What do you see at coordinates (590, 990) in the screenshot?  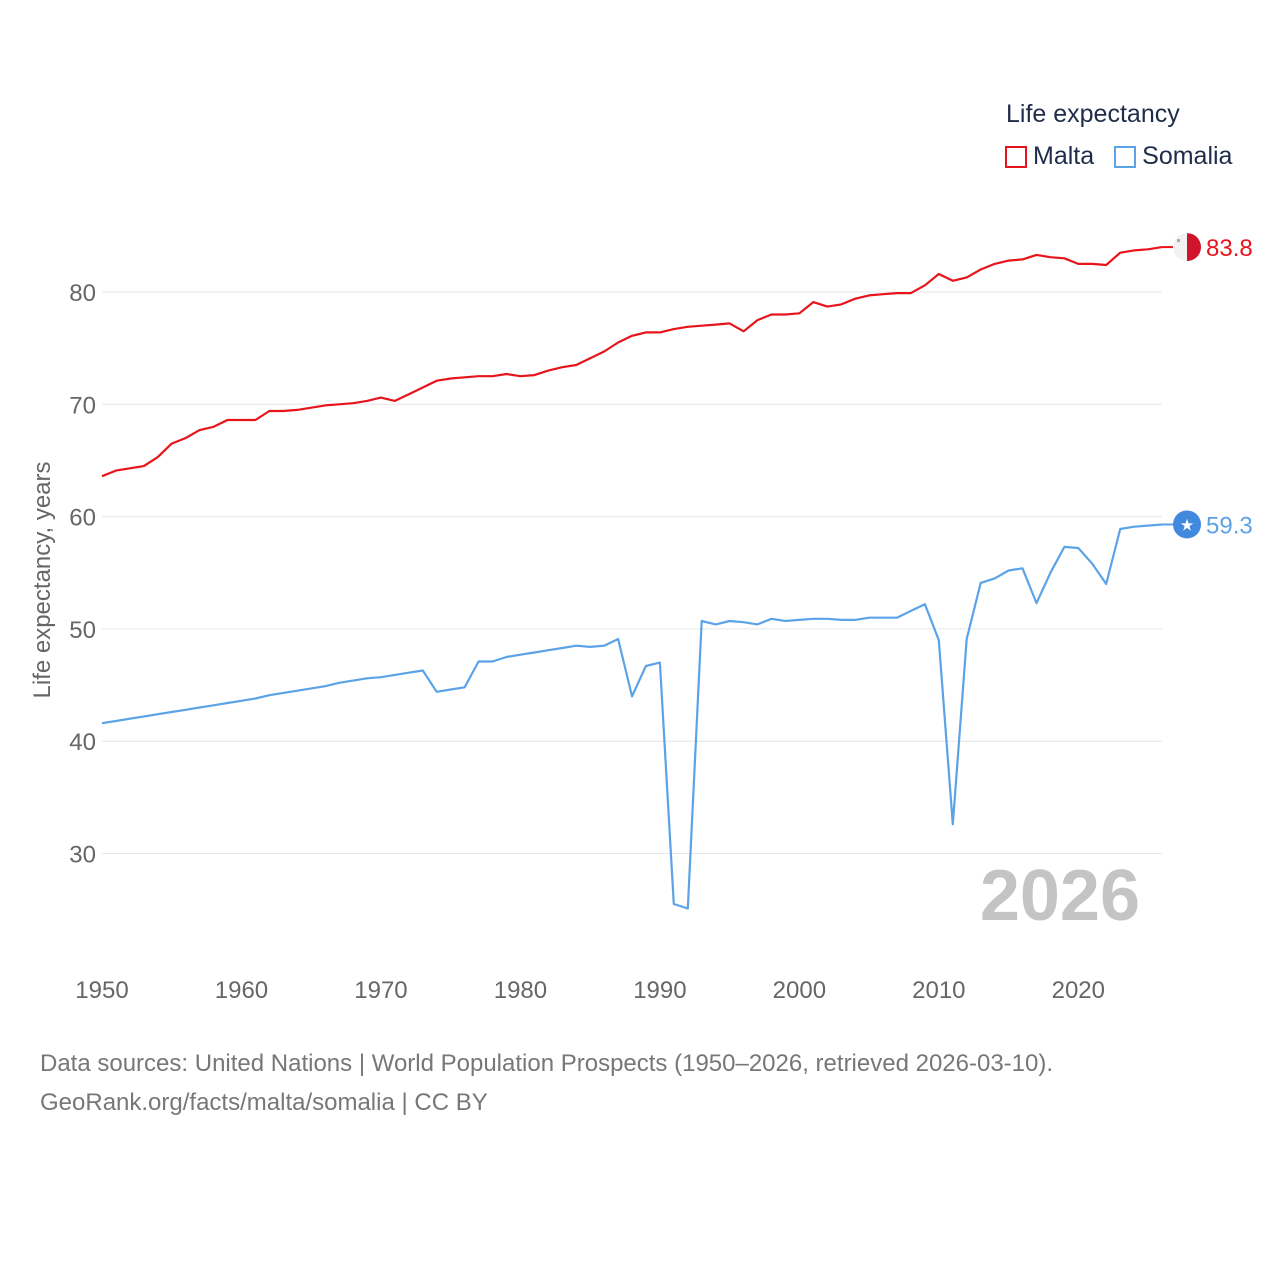 I see `x-axis-ticks: 1950 1960 1970 1980 1990 2000 2010 2020` at bounding box center [590, 990].